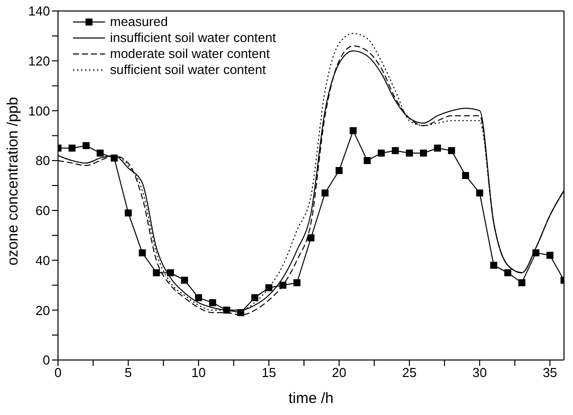 The image size is (573, 415). I want to click on y-tick-label: 0, so click(46, 360).